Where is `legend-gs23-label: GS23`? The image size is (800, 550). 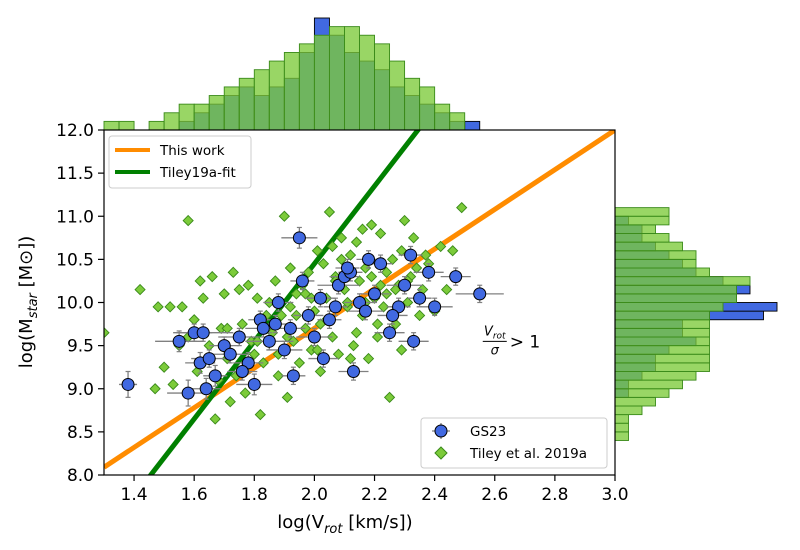 legend-gs23-label: GS23 is located at coordinates (488, 432).